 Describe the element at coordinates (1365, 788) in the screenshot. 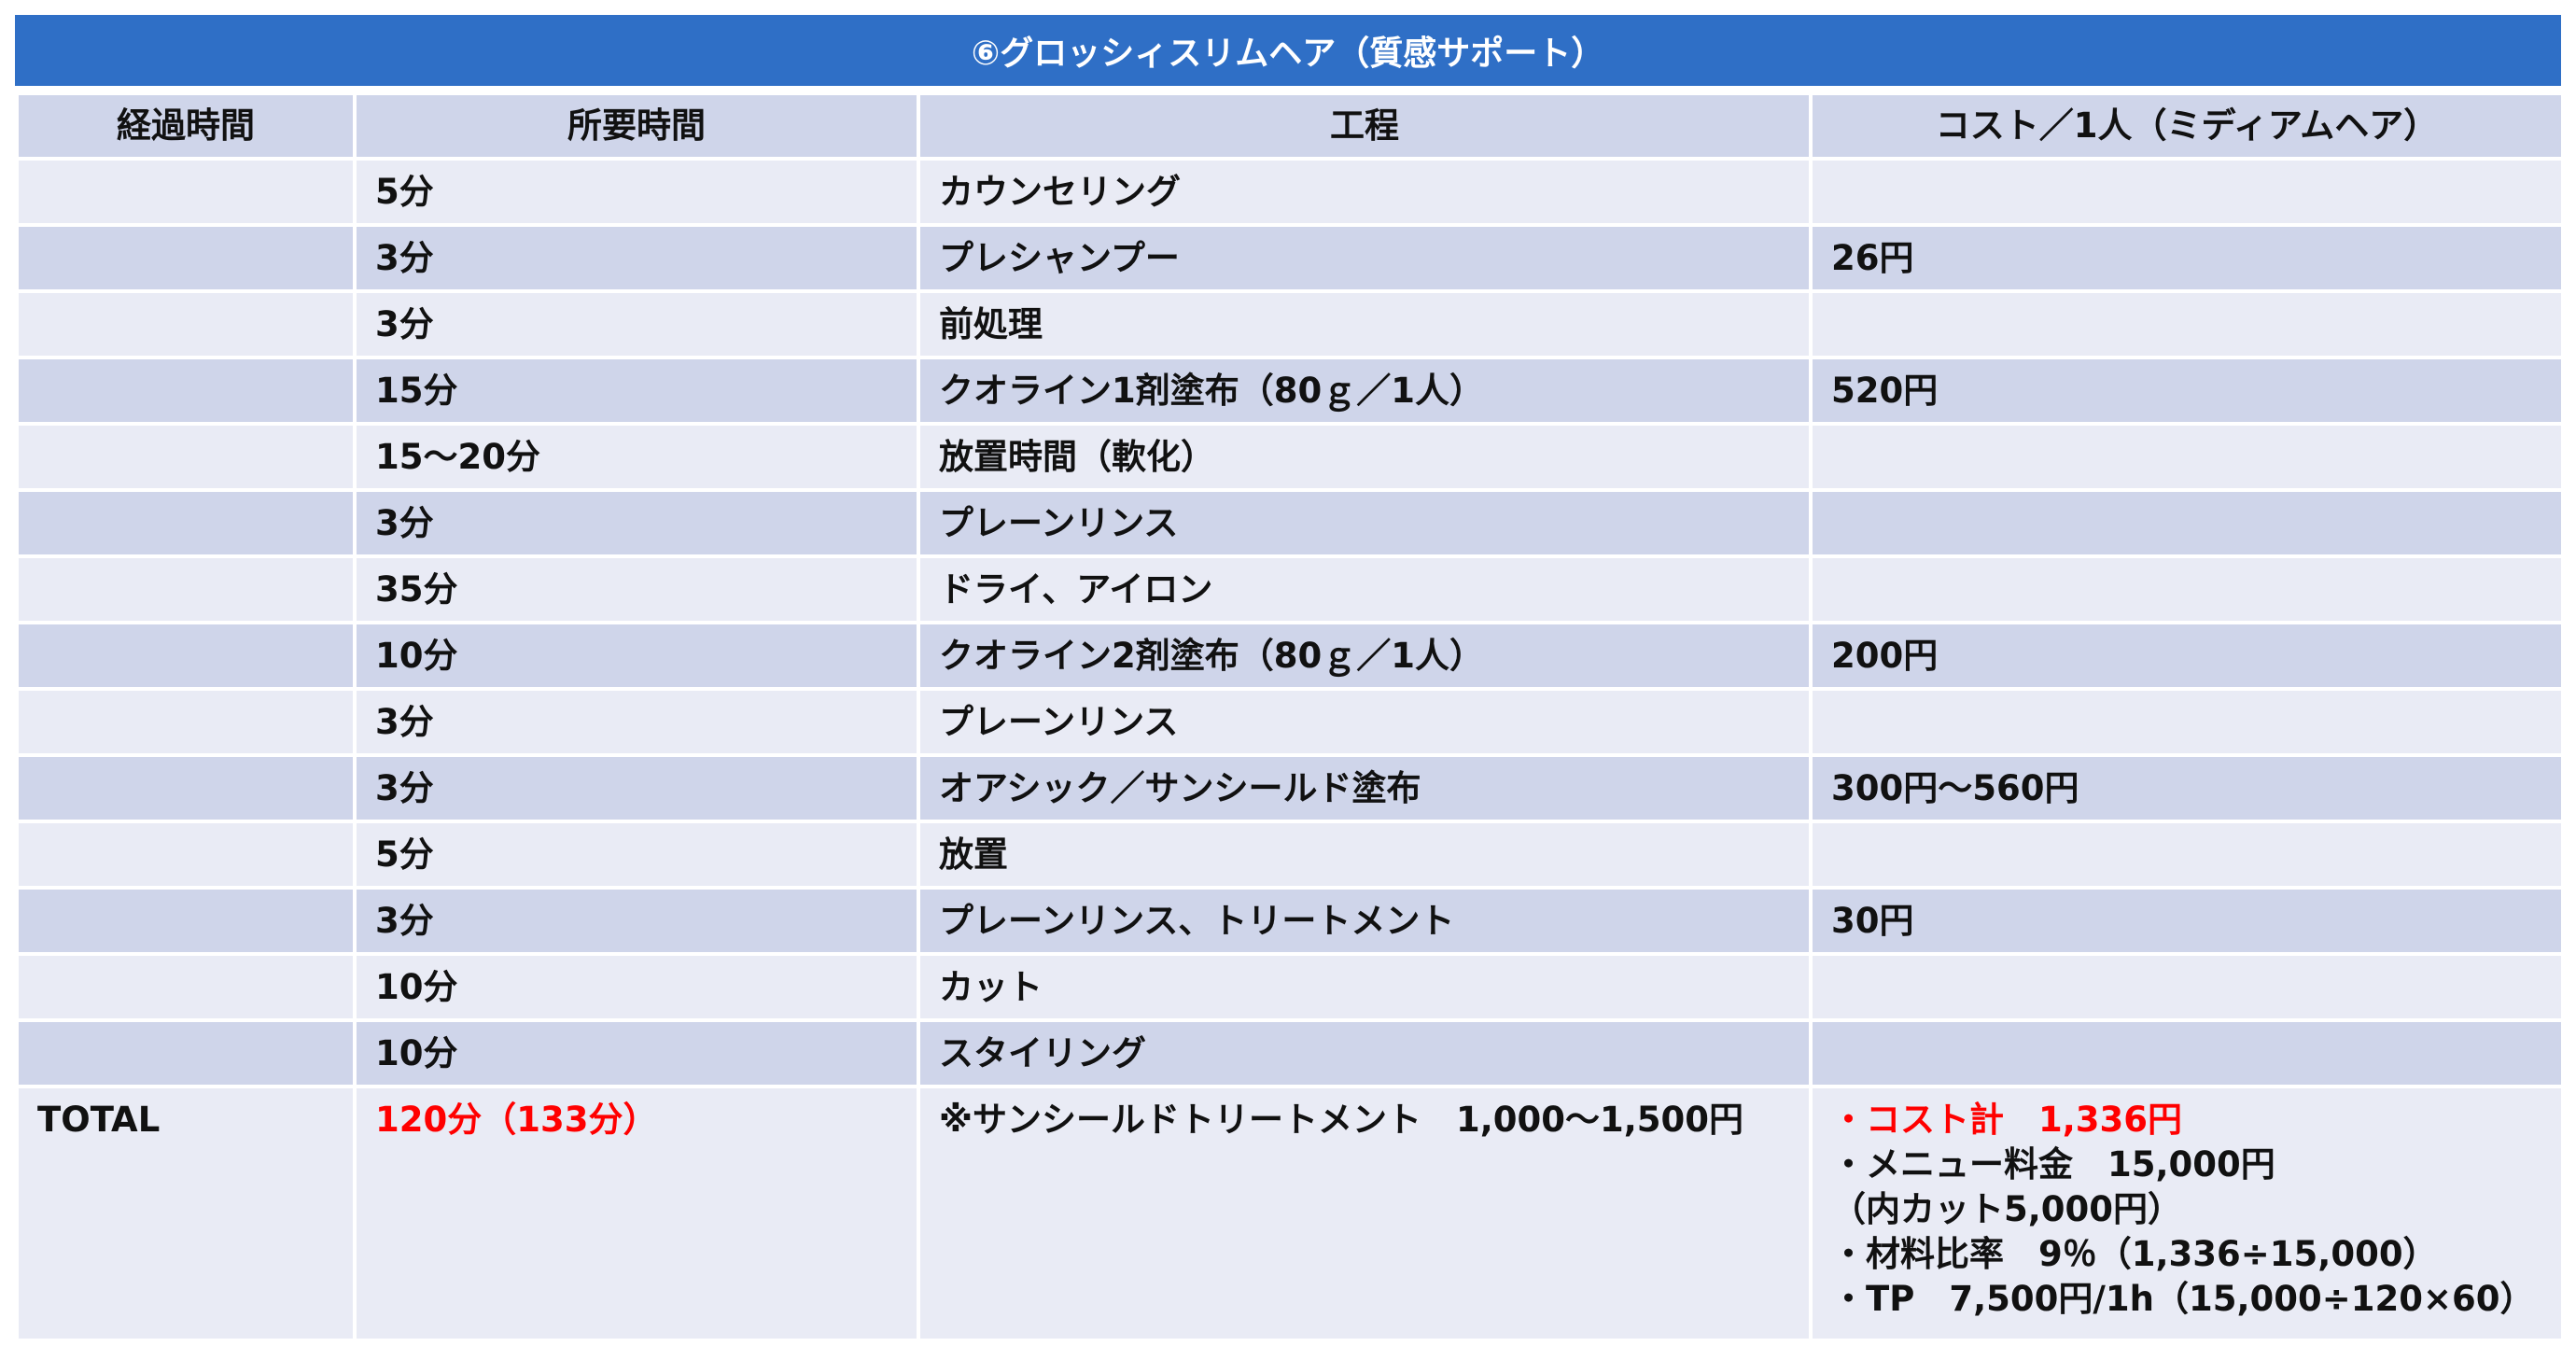

I see `process-cell: オアシック／サンシールド塗布` at that location.